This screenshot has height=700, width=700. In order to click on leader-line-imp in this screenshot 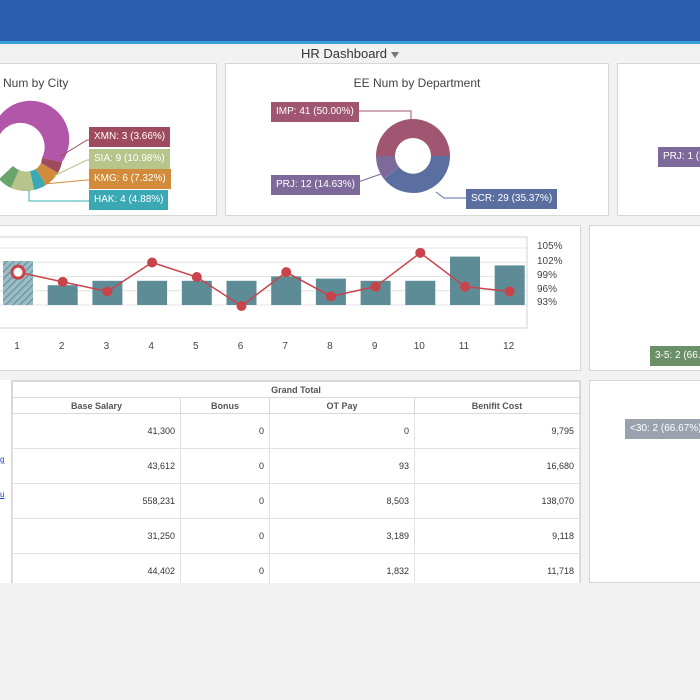, I will do `click(385, 114)`.